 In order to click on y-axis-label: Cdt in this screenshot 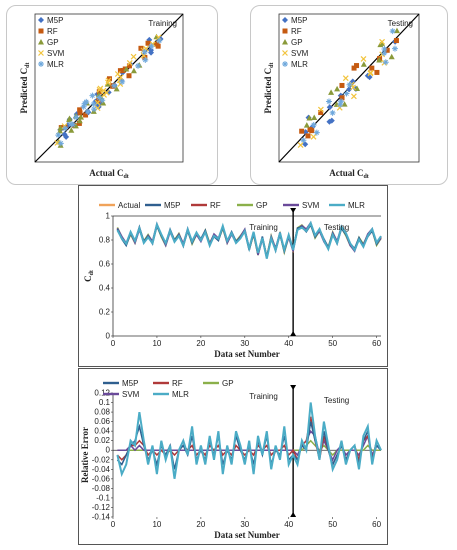, I will do `click(89, 276)`.